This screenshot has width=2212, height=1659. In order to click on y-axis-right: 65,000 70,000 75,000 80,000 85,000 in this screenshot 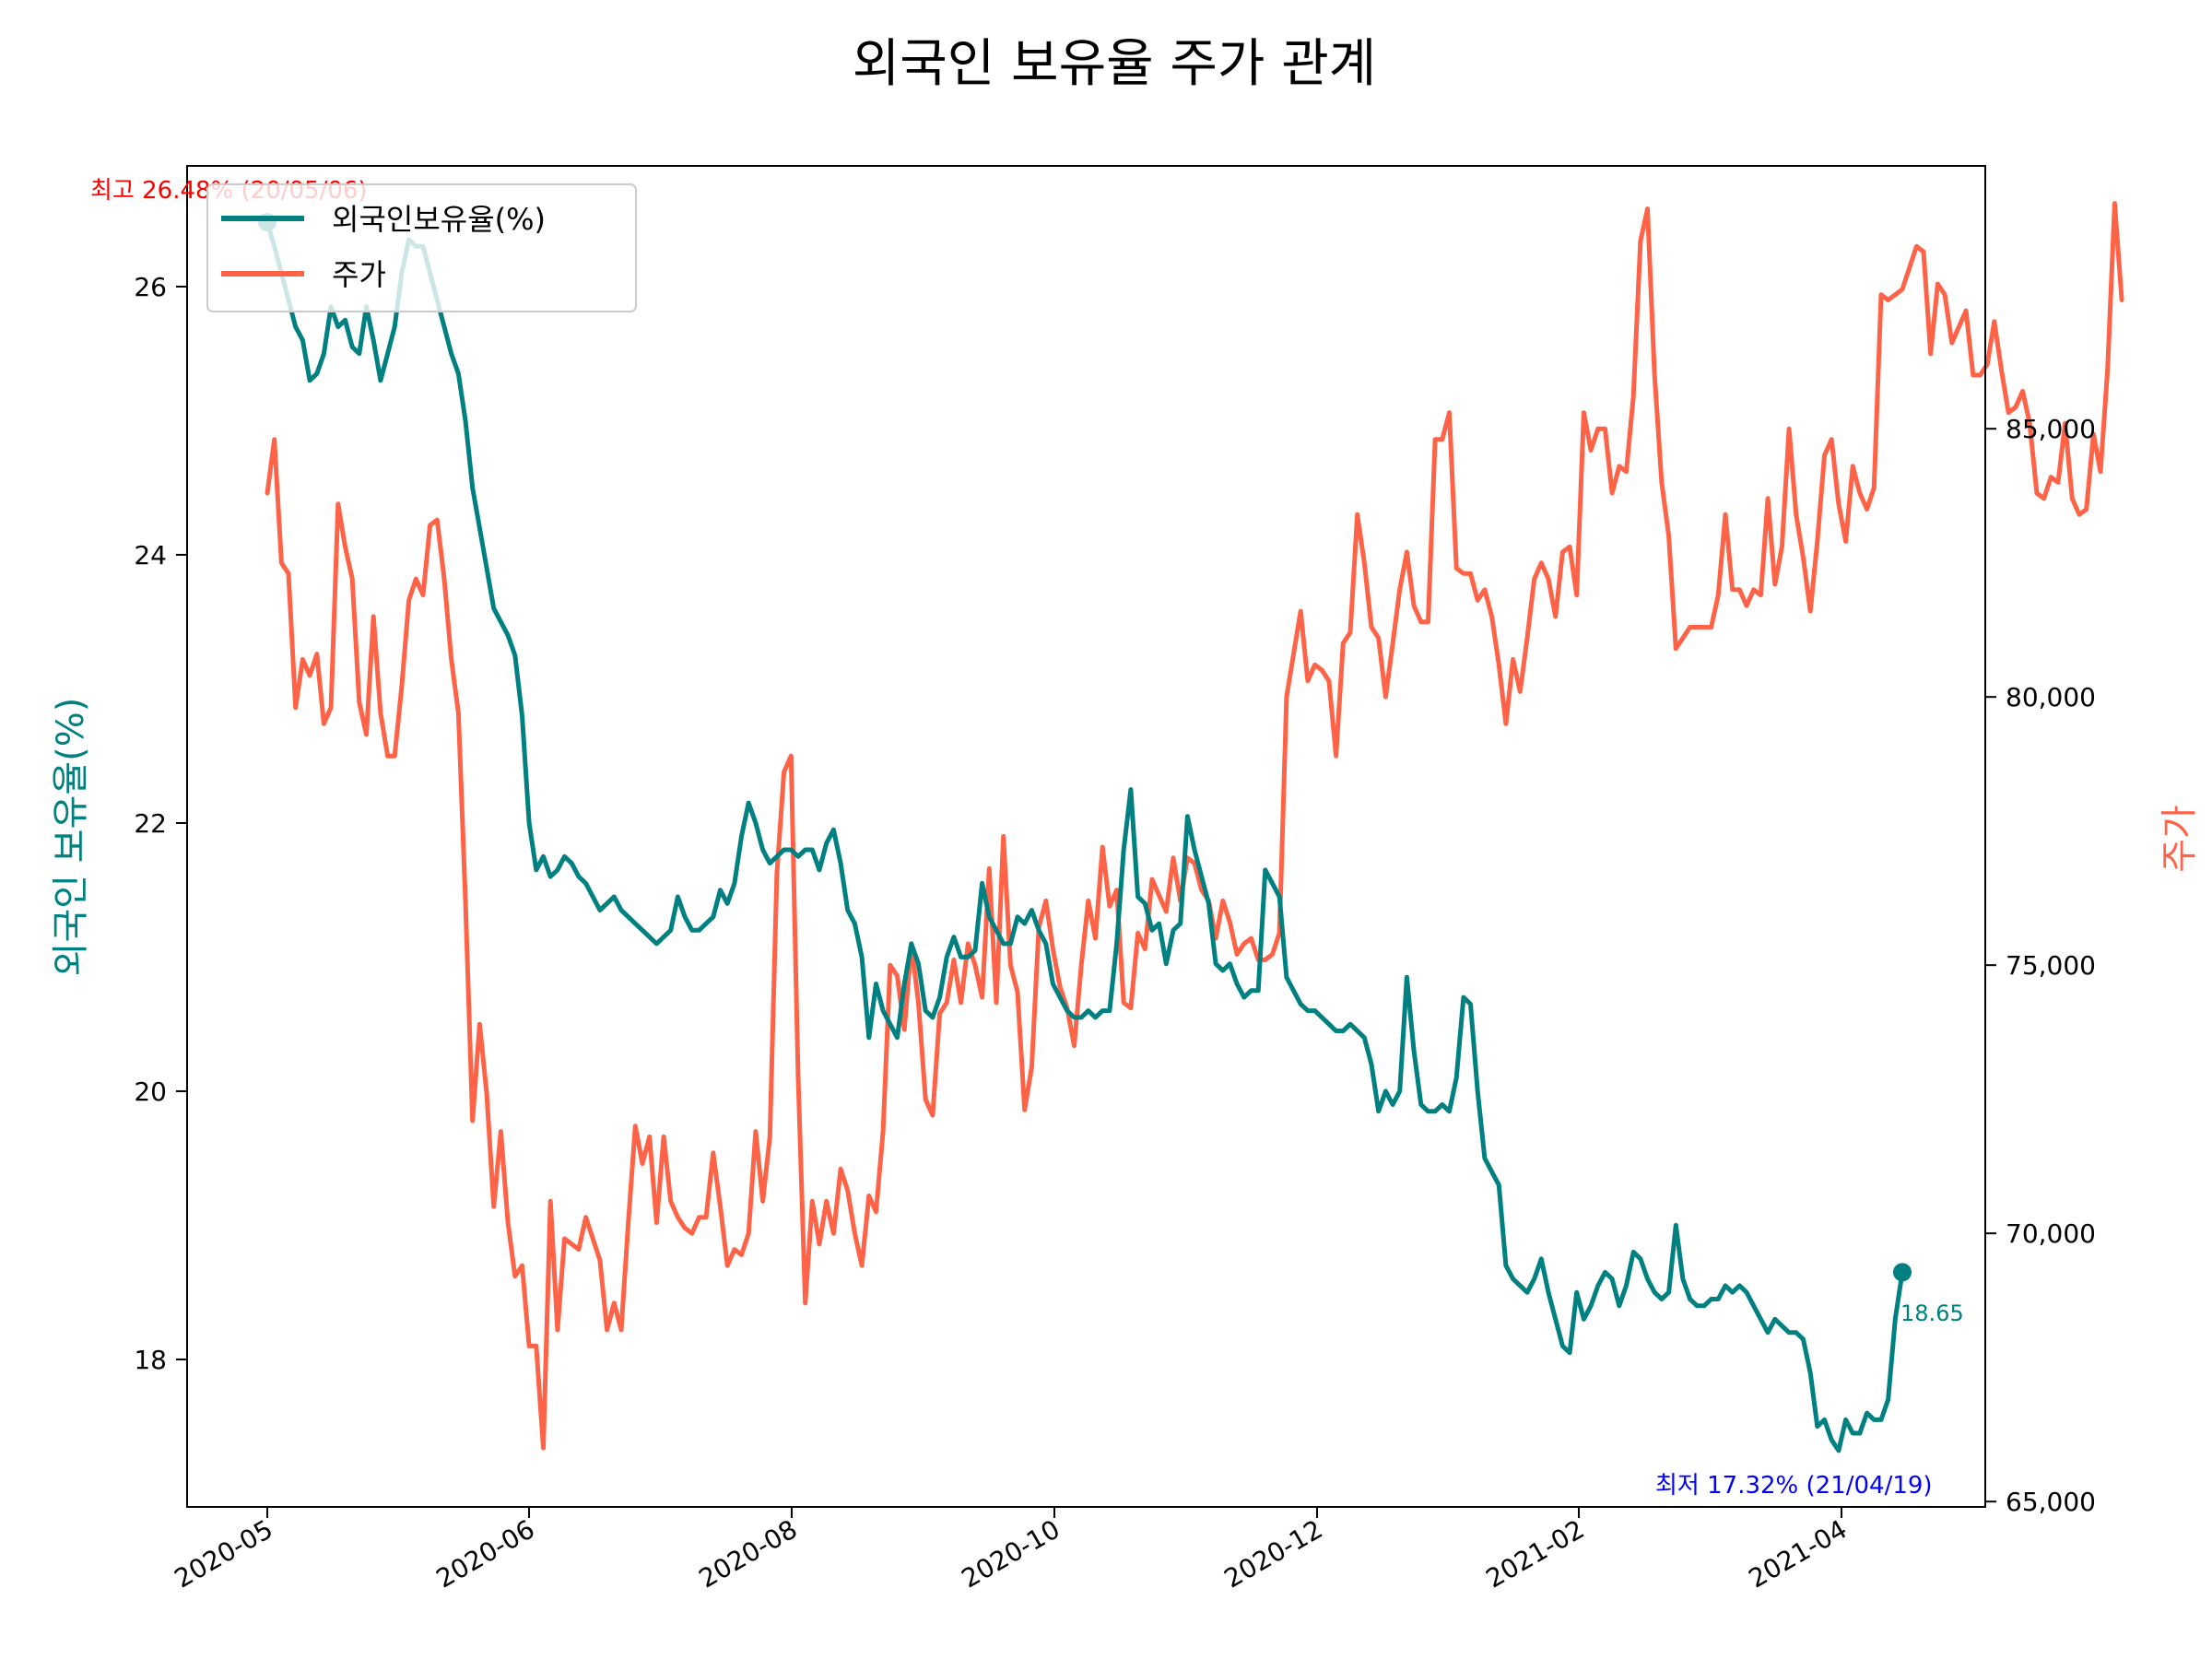, I will do `click(2040, 965)`.